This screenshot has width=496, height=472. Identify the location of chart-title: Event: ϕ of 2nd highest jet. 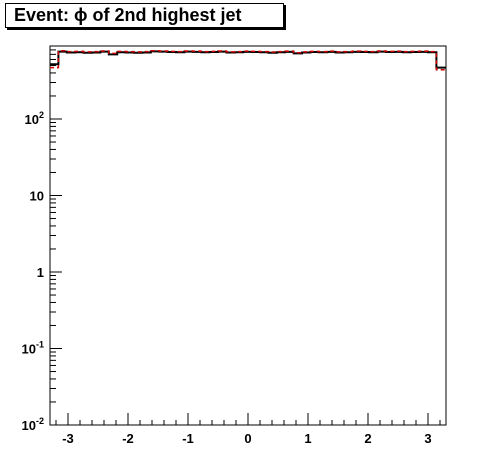
(144, 15).